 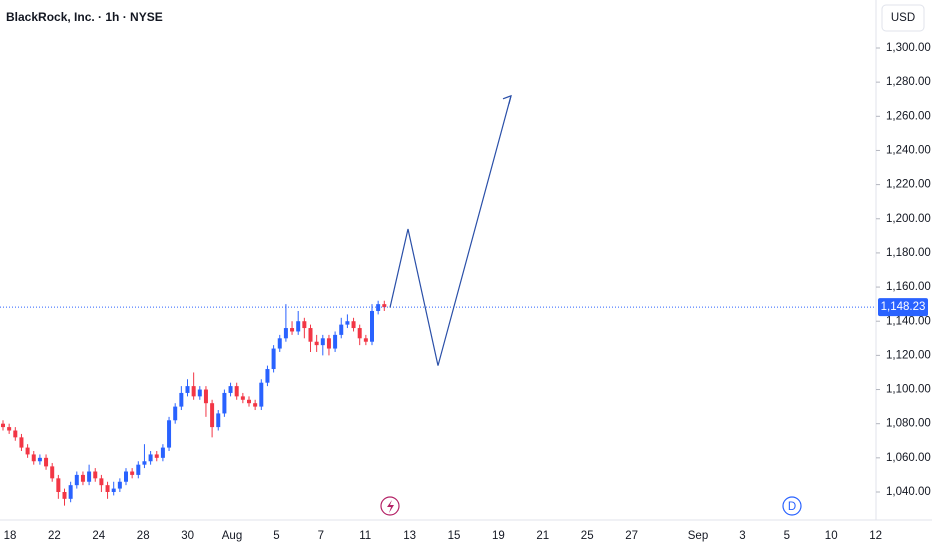 I want to click on x-tick-label: 13, so click(x=409, y=536).